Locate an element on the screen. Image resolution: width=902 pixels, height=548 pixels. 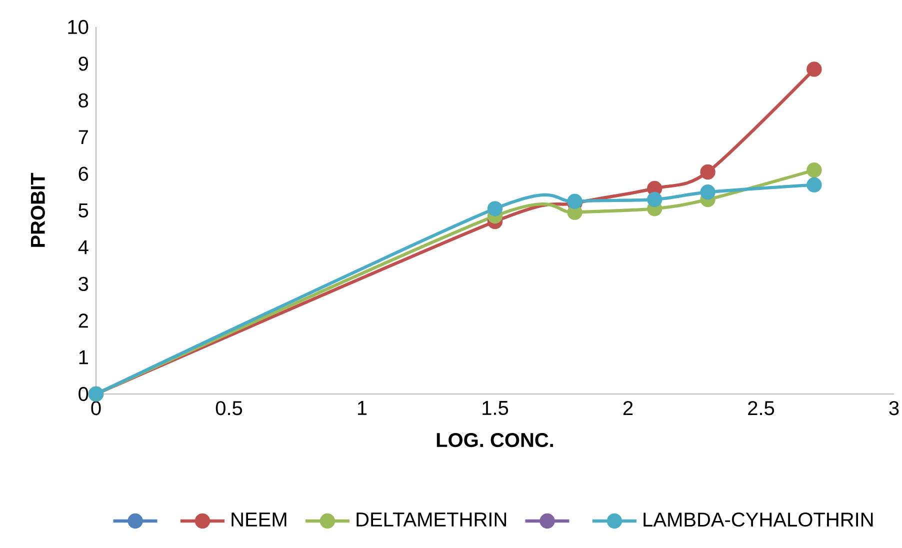
legend-label: DELTAMETHRIN is located at coordinates (431, 519).